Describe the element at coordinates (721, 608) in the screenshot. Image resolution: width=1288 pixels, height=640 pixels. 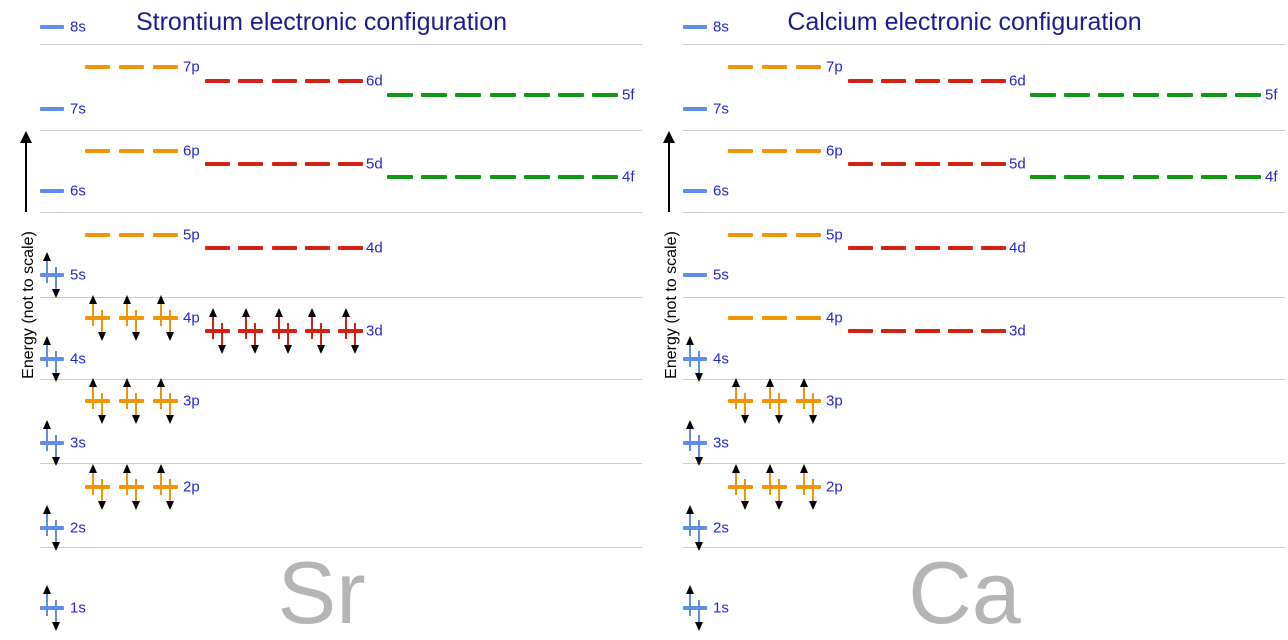
I see `orbital-1s-label: 1s` at that location.